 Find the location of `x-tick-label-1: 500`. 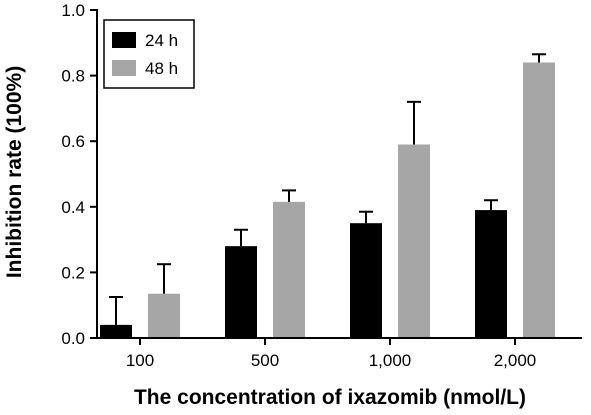

x-tick-label-1: 500 is located at coordinates (265, 360).